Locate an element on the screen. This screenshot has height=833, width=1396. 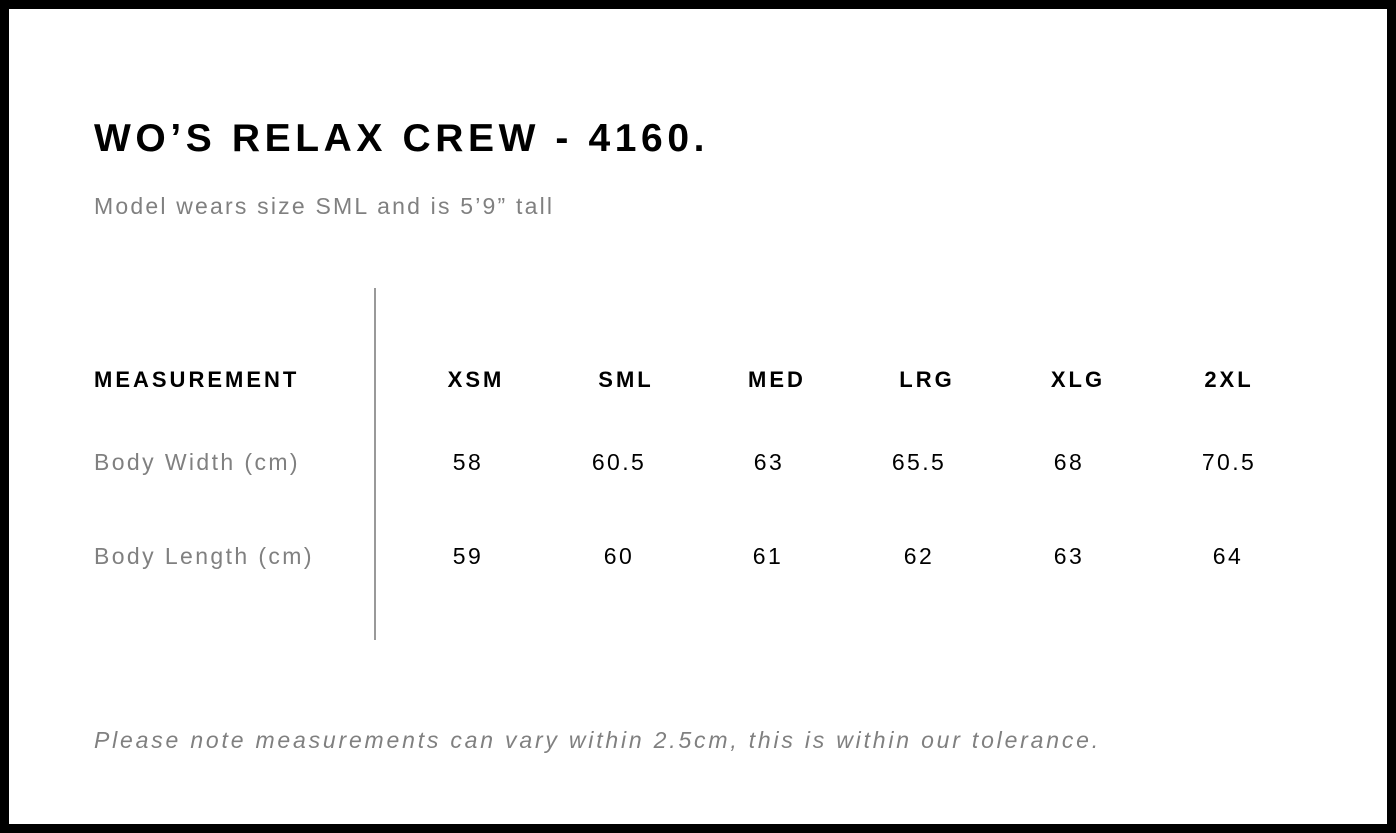
table-cell: 62 is located at coordinates (919, 556).